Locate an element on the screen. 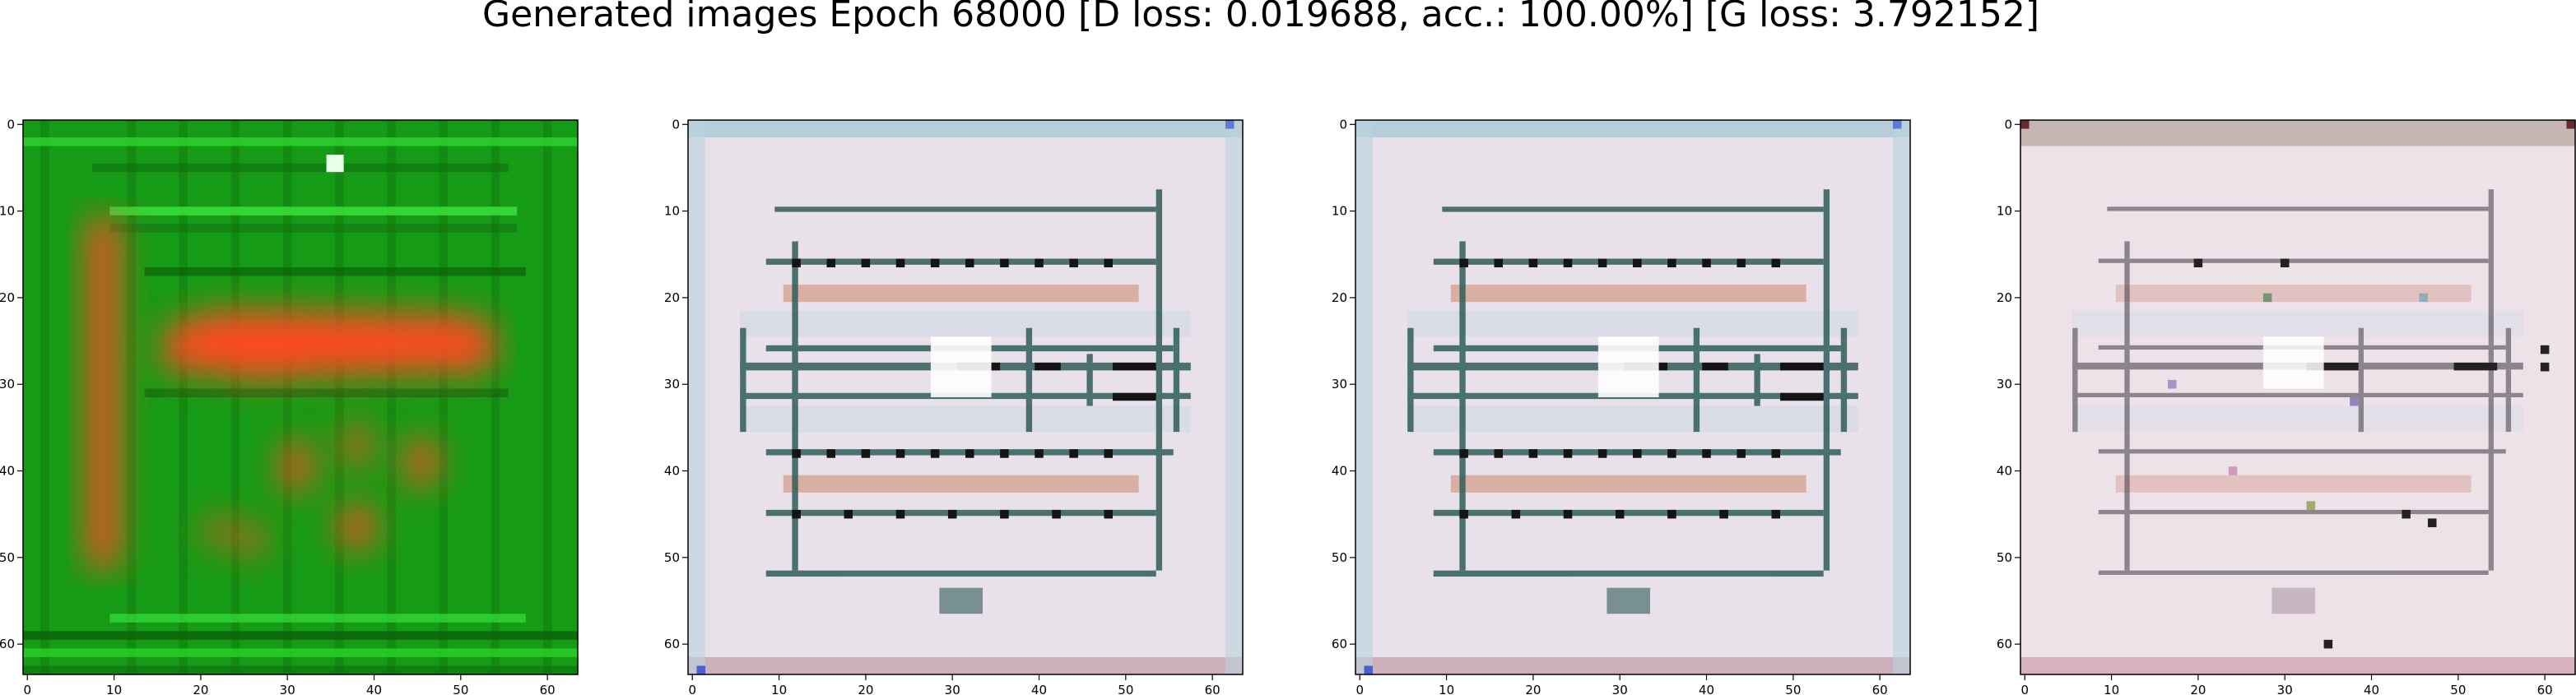 The height and width of the screenshot is (695, 2576). image-3-room-bands is located at coordinates (1632, 389).